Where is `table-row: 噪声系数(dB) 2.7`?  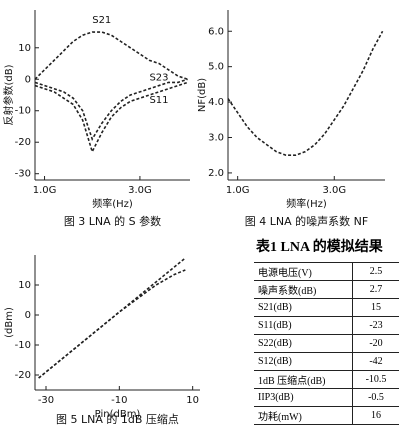
table-row: 噪声系数(dB) 2.7 is located at coordinates (326, 289).